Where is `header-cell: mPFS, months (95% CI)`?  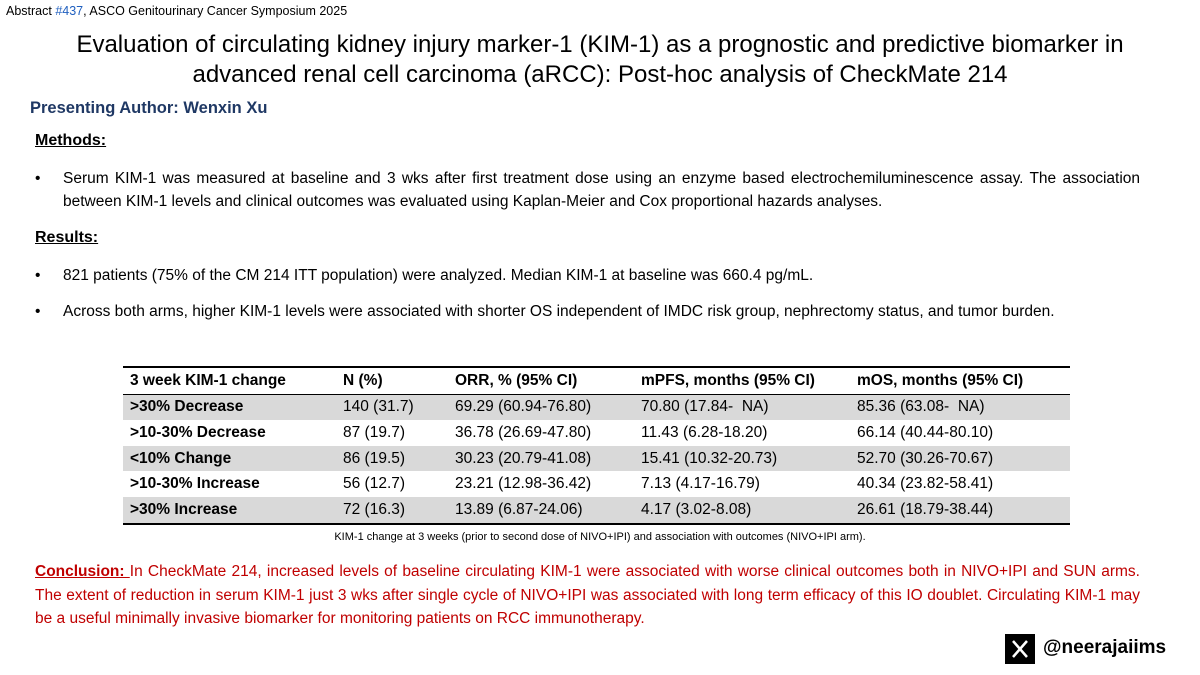 header-cell: mPFS, months (95% CI) is located at coordinates (742, 380).